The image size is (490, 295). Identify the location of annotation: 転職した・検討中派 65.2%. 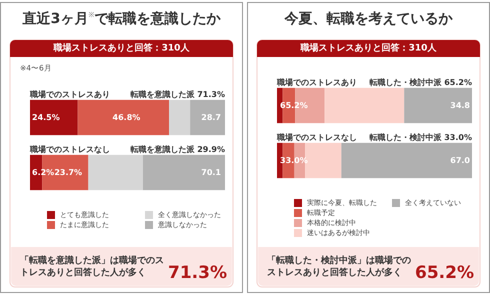
(420, 82).